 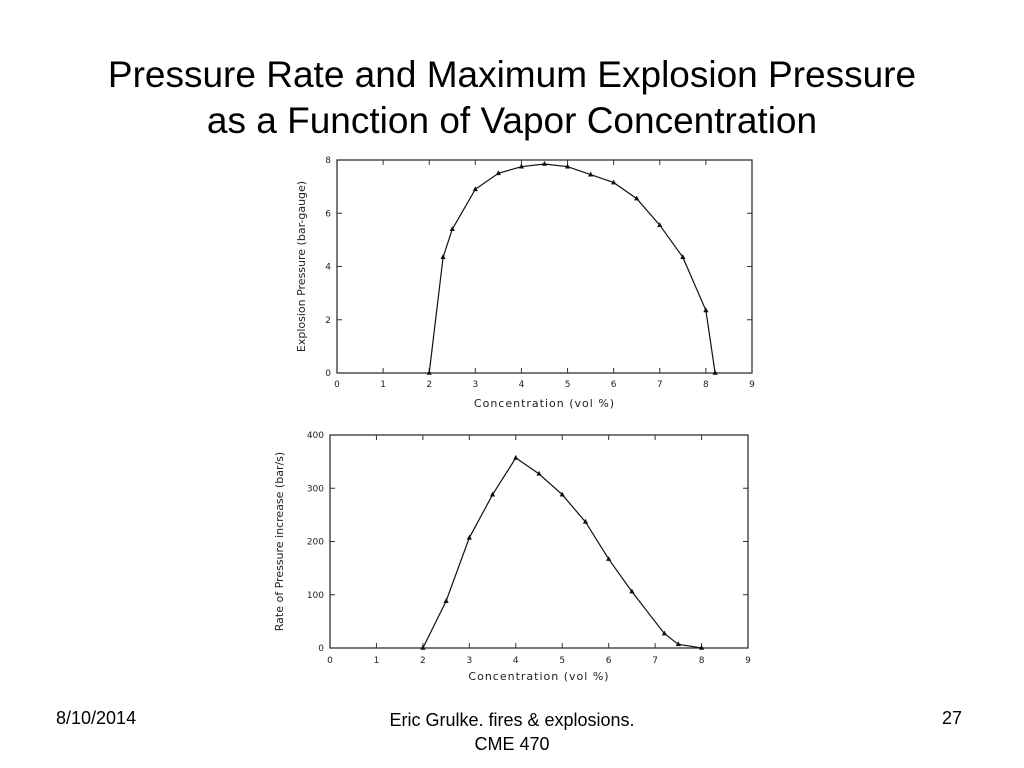 I want to click on y-tick-label: 4, so click(x=328, y=268).